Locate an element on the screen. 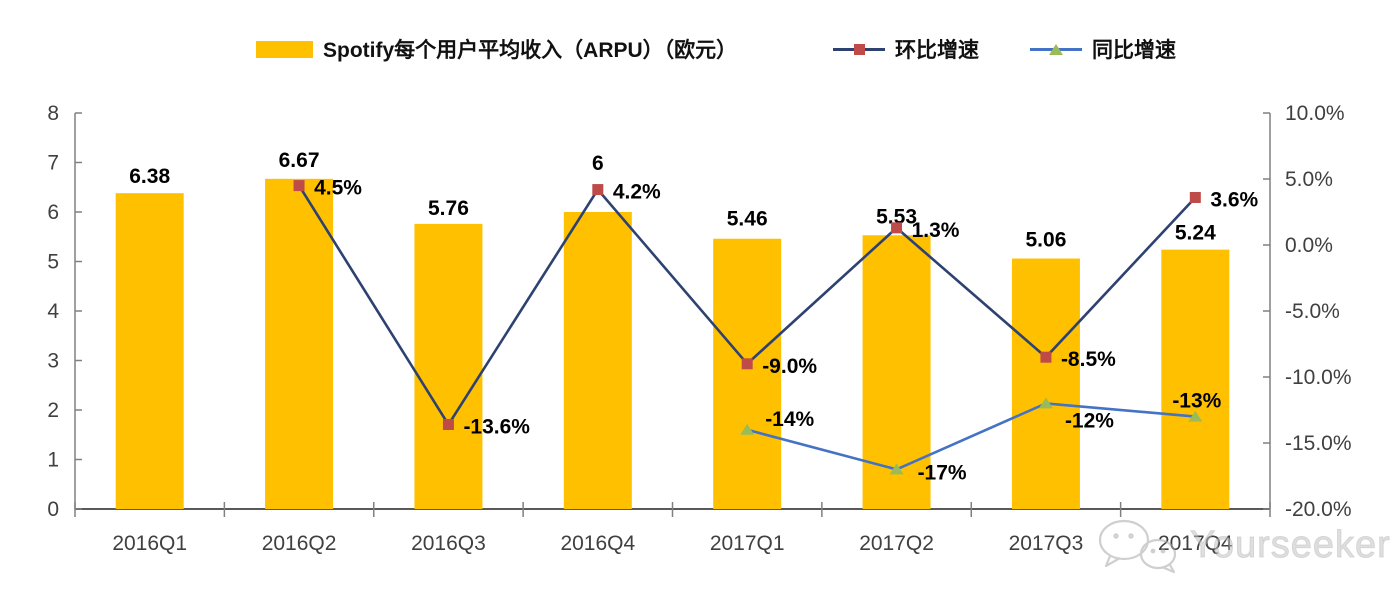 This screenshot has width=1399, height=601. left-axis-label: 2 is located at coordinates (53, 410).